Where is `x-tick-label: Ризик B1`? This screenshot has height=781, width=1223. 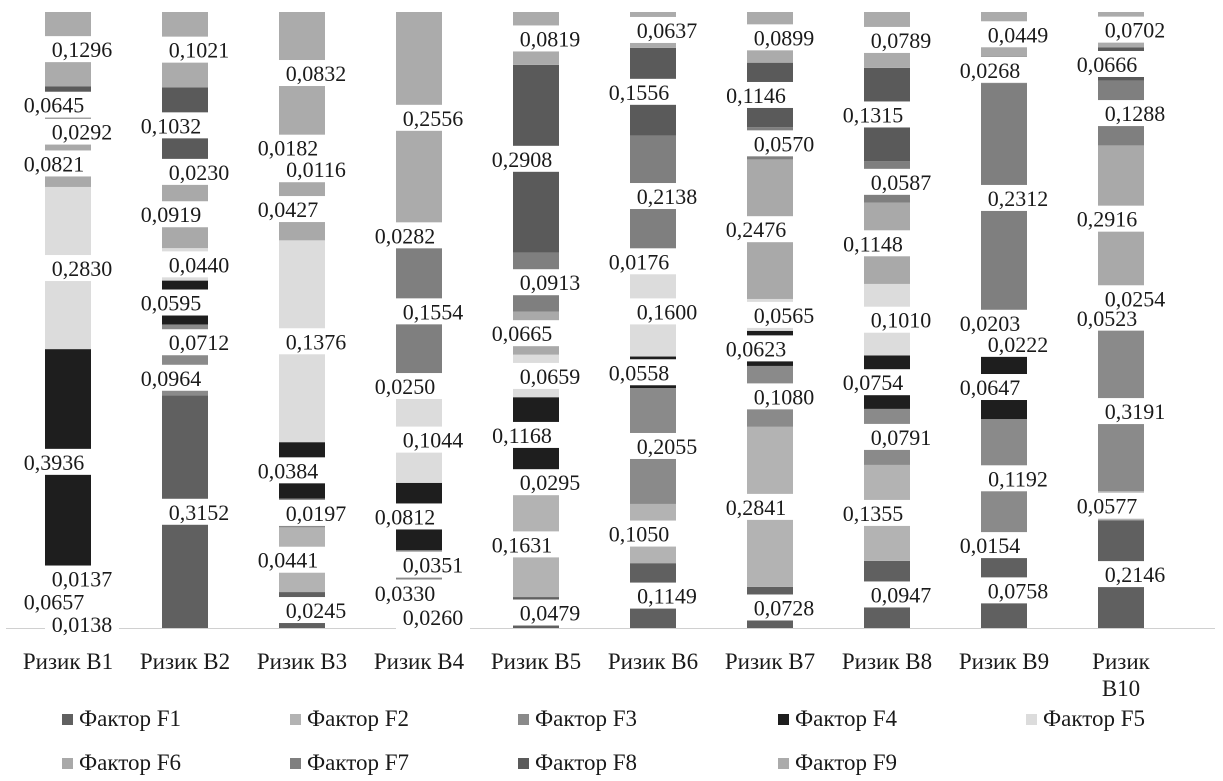 x-tick-label: Ризик B1 is located at coordinates (68, 661).